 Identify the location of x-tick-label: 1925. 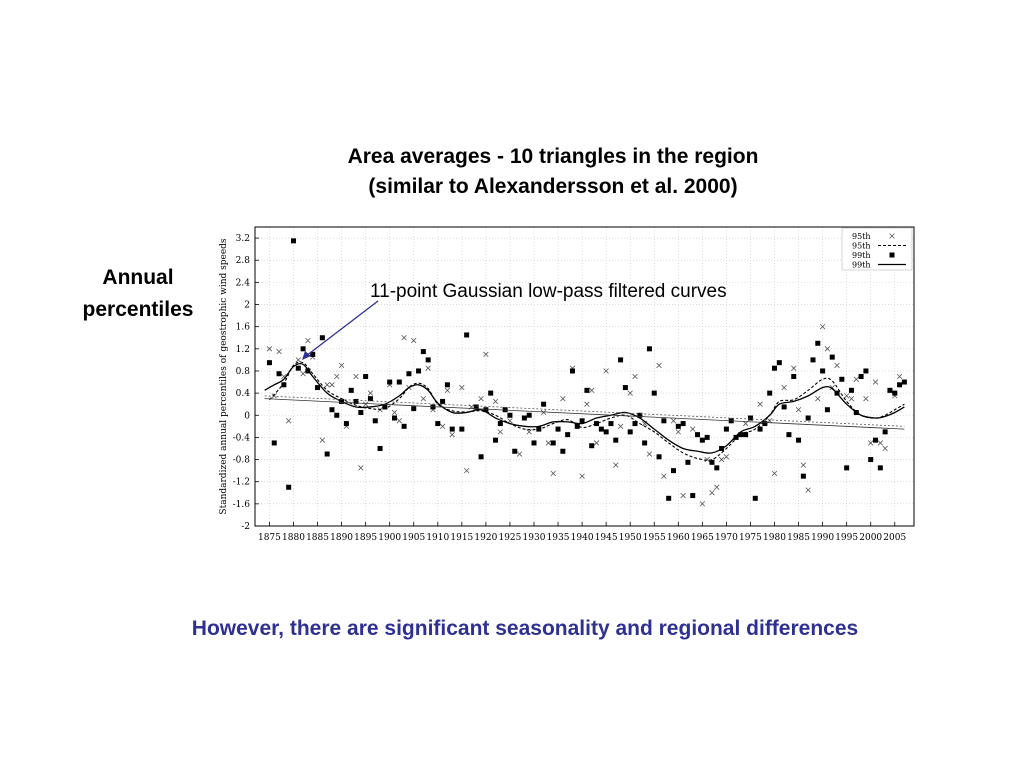
(509, 538).